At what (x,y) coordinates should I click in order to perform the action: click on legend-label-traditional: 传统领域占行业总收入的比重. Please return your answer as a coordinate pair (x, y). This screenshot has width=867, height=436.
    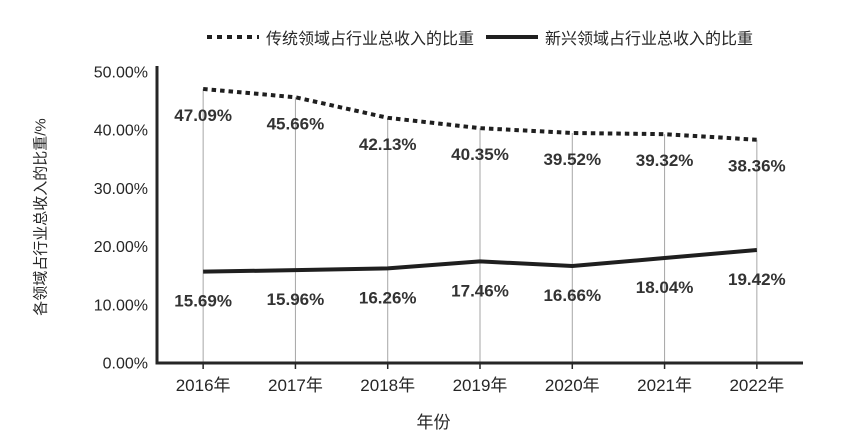
    Looking at the image, I should click on (369, 39).